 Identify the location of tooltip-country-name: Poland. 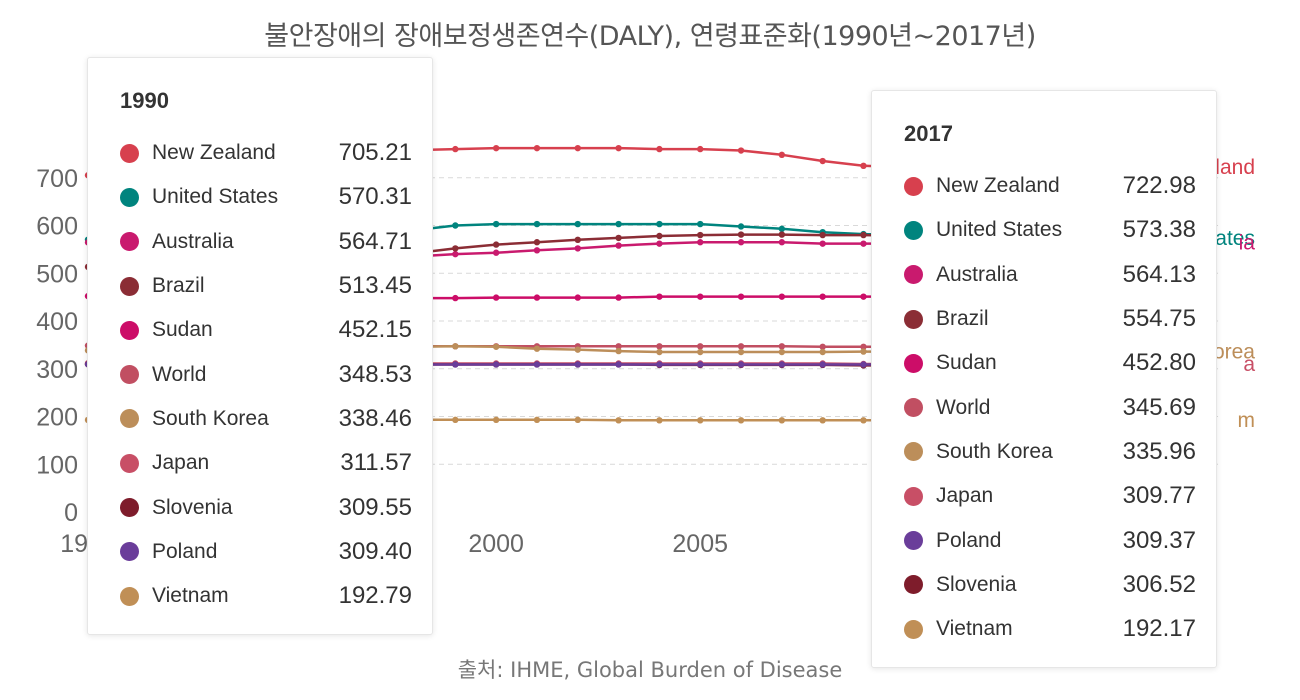
(969, 540).